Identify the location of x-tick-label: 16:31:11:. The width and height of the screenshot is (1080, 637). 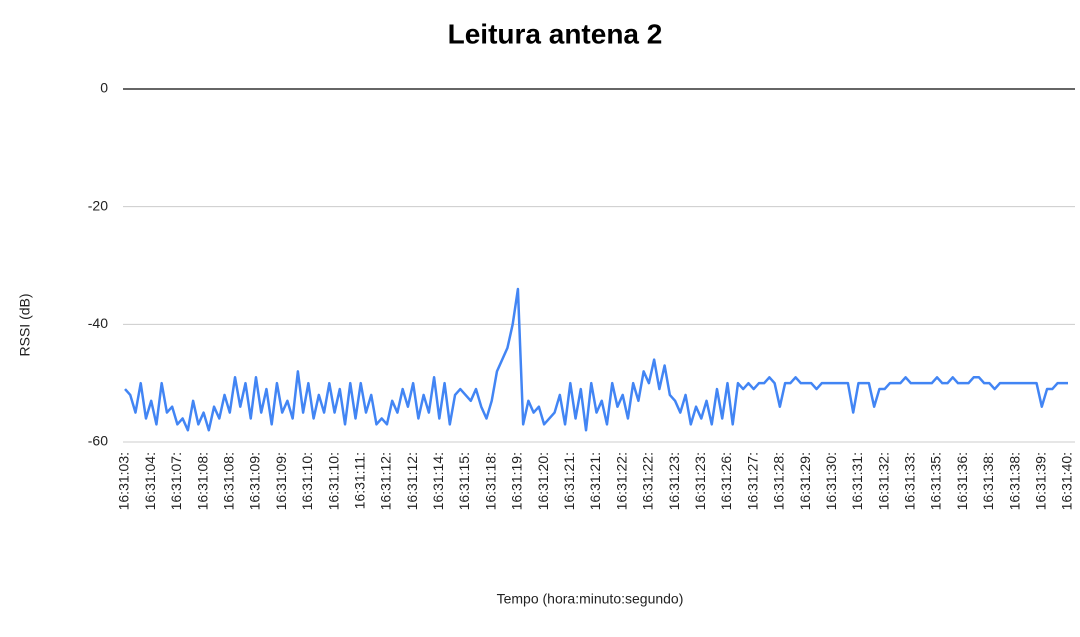
(359, 480).